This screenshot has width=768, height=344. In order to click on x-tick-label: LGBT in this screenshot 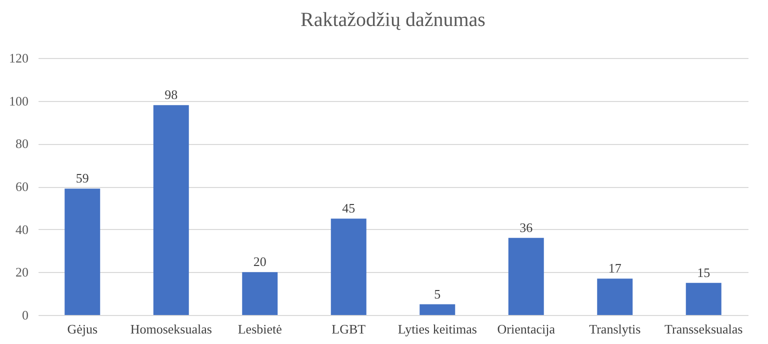, I will do `click(349, 329)`.